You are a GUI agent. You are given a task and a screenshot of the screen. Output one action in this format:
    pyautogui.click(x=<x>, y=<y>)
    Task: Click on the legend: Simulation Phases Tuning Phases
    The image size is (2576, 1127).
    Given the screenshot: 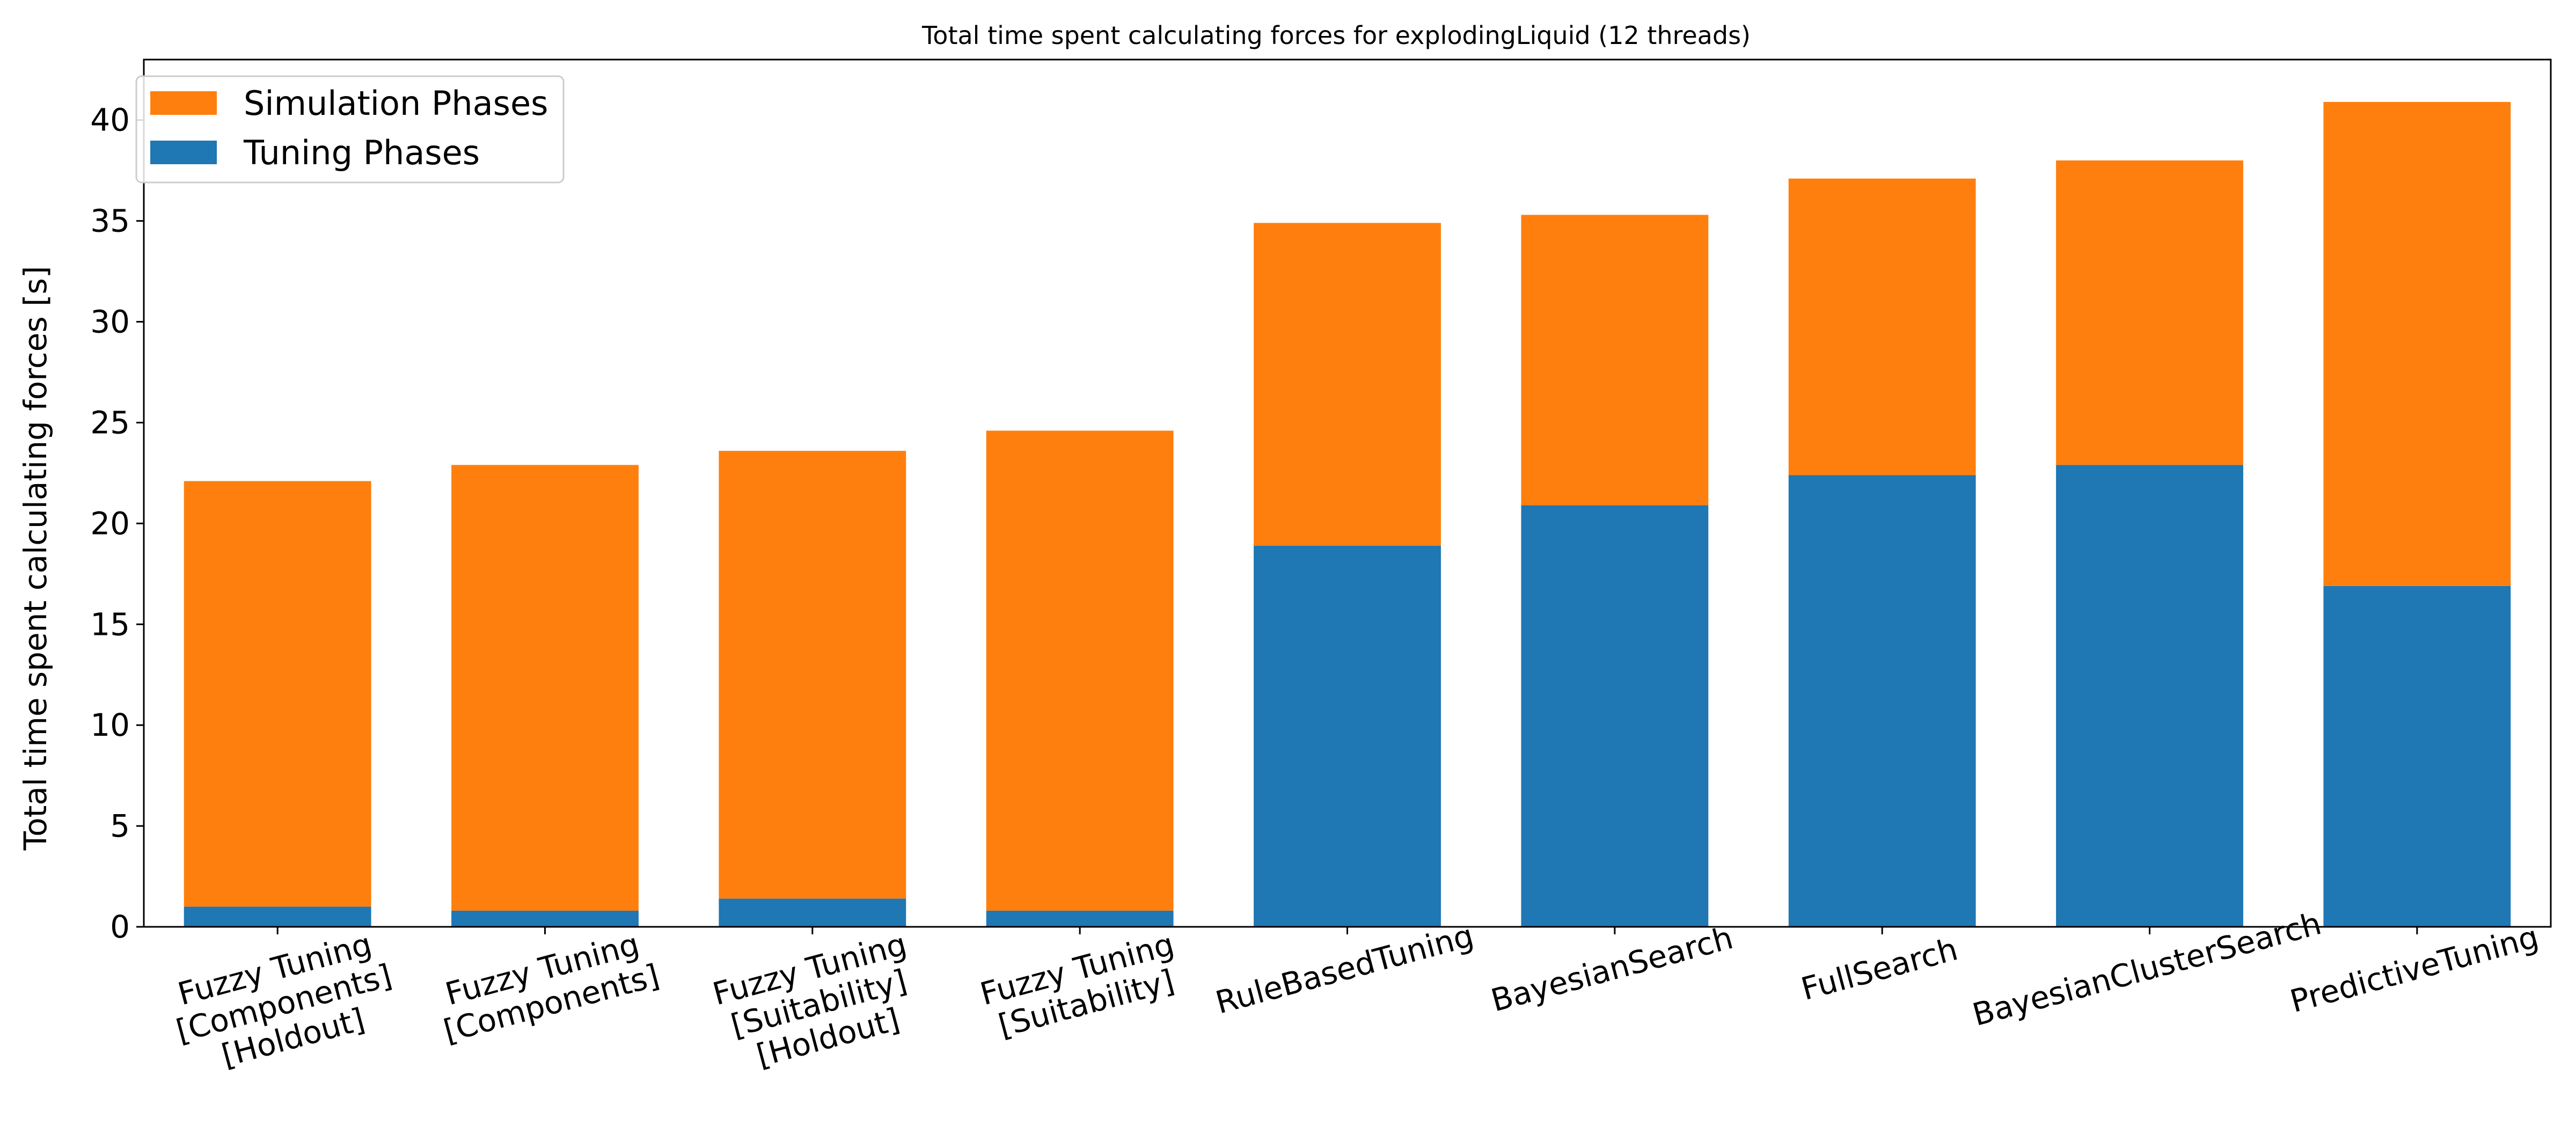 What is the action you would take?
    pyautogui.click(x=350, y=129)
    